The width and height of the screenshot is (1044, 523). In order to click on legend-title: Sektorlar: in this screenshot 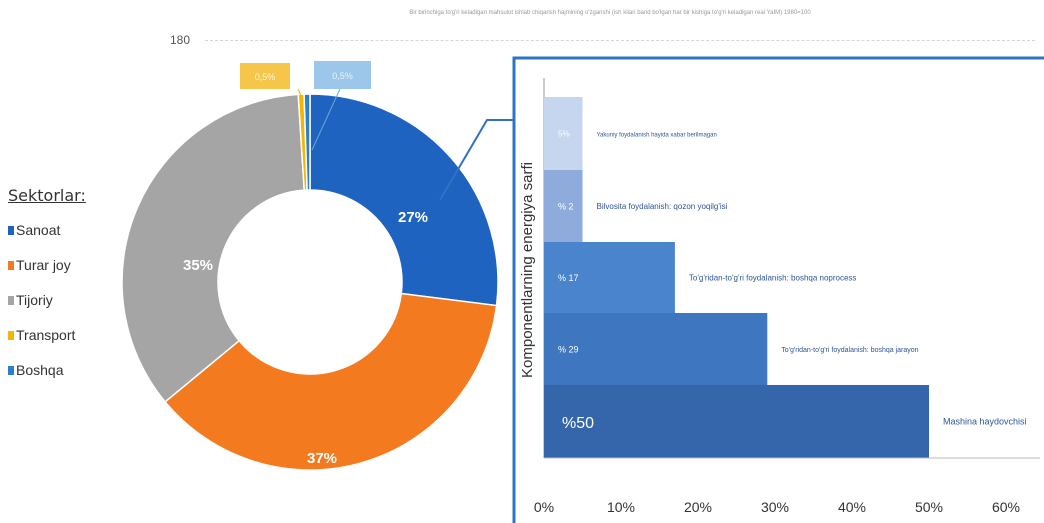, I will do `click(47, 195)`.